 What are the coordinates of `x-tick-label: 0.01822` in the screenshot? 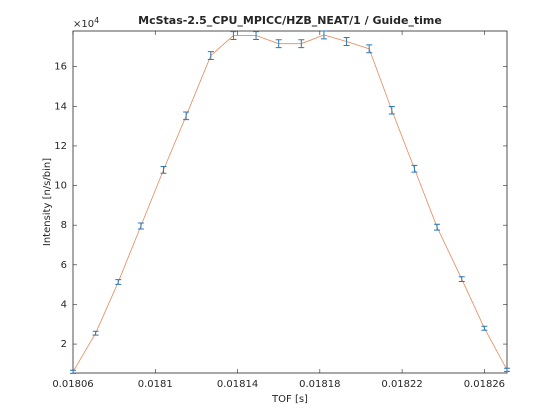 It's located at (401, 384).